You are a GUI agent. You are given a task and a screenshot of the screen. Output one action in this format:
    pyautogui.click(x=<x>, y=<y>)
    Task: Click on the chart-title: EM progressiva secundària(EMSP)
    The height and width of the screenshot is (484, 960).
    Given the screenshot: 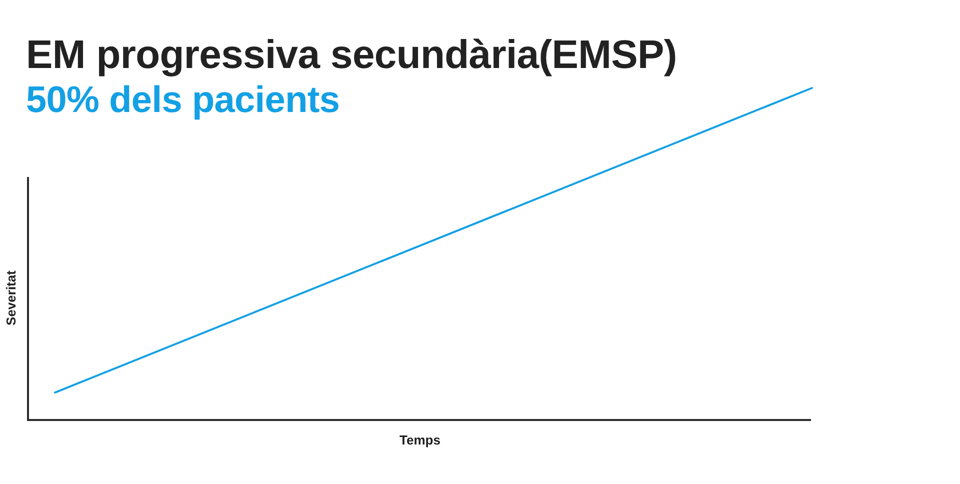 What is the action you would take?
    pyautogui.click(x=351, y=55)
    